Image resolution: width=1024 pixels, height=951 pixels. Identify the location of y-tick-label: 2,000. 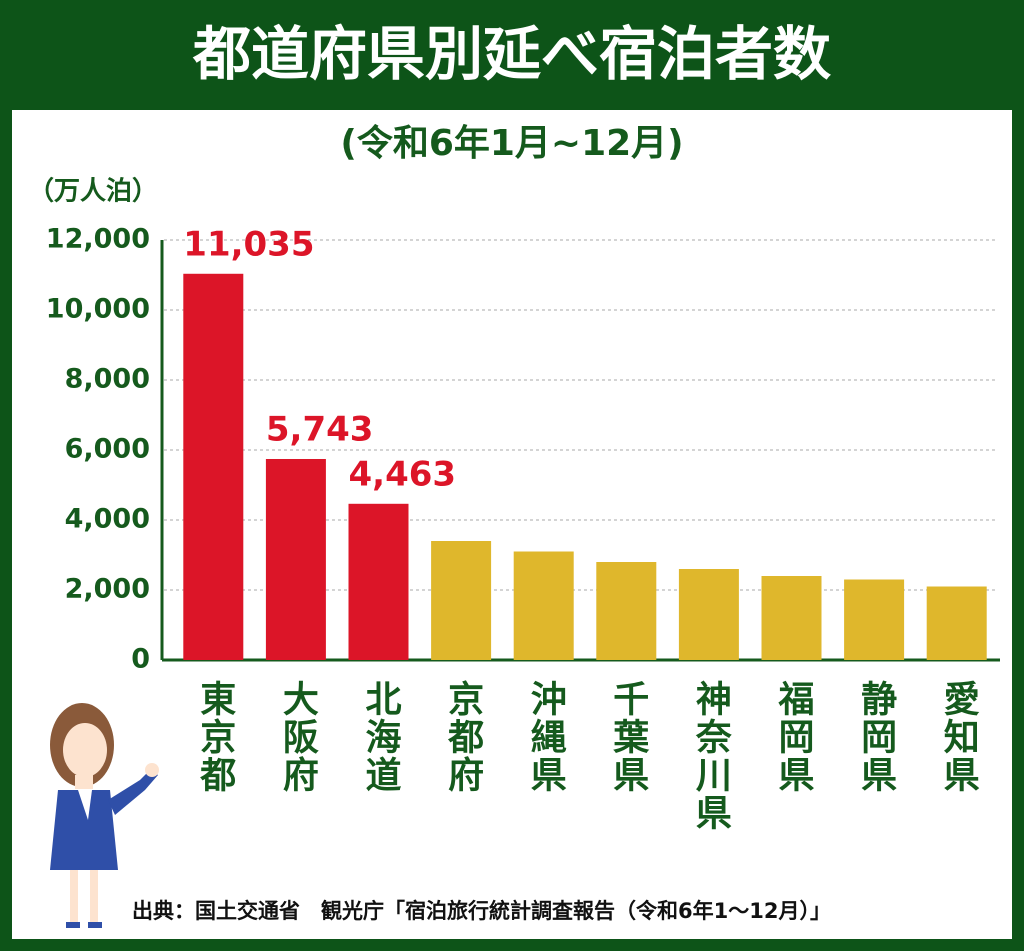
(107, 589).